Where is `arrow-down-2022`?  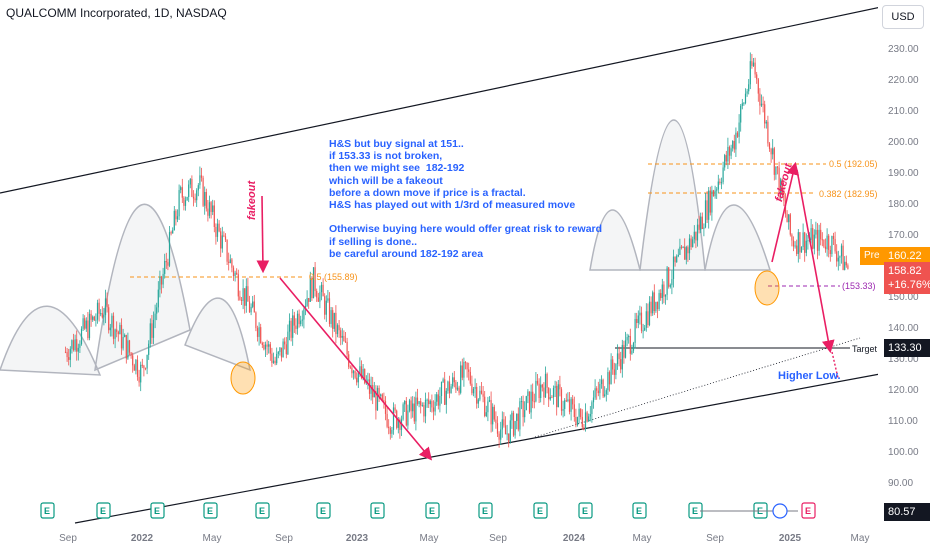 arrow-down-2022 is located at coordinates (356, 369).